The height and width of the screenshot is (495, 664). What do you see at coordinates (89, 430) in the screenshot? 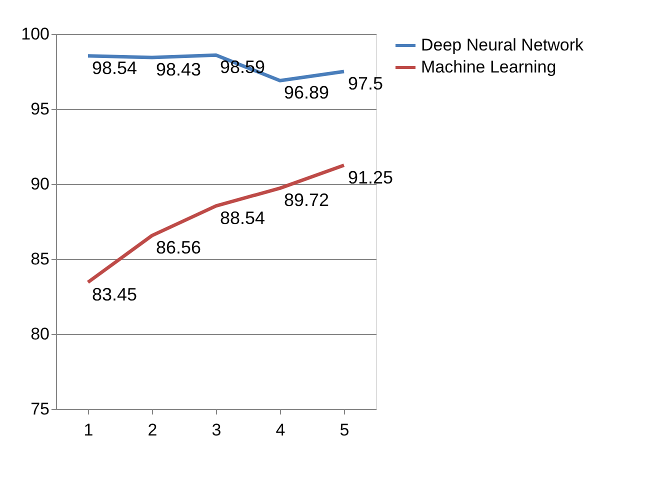
I see `x-tick-label: 1` at bounding box center [89, 430].